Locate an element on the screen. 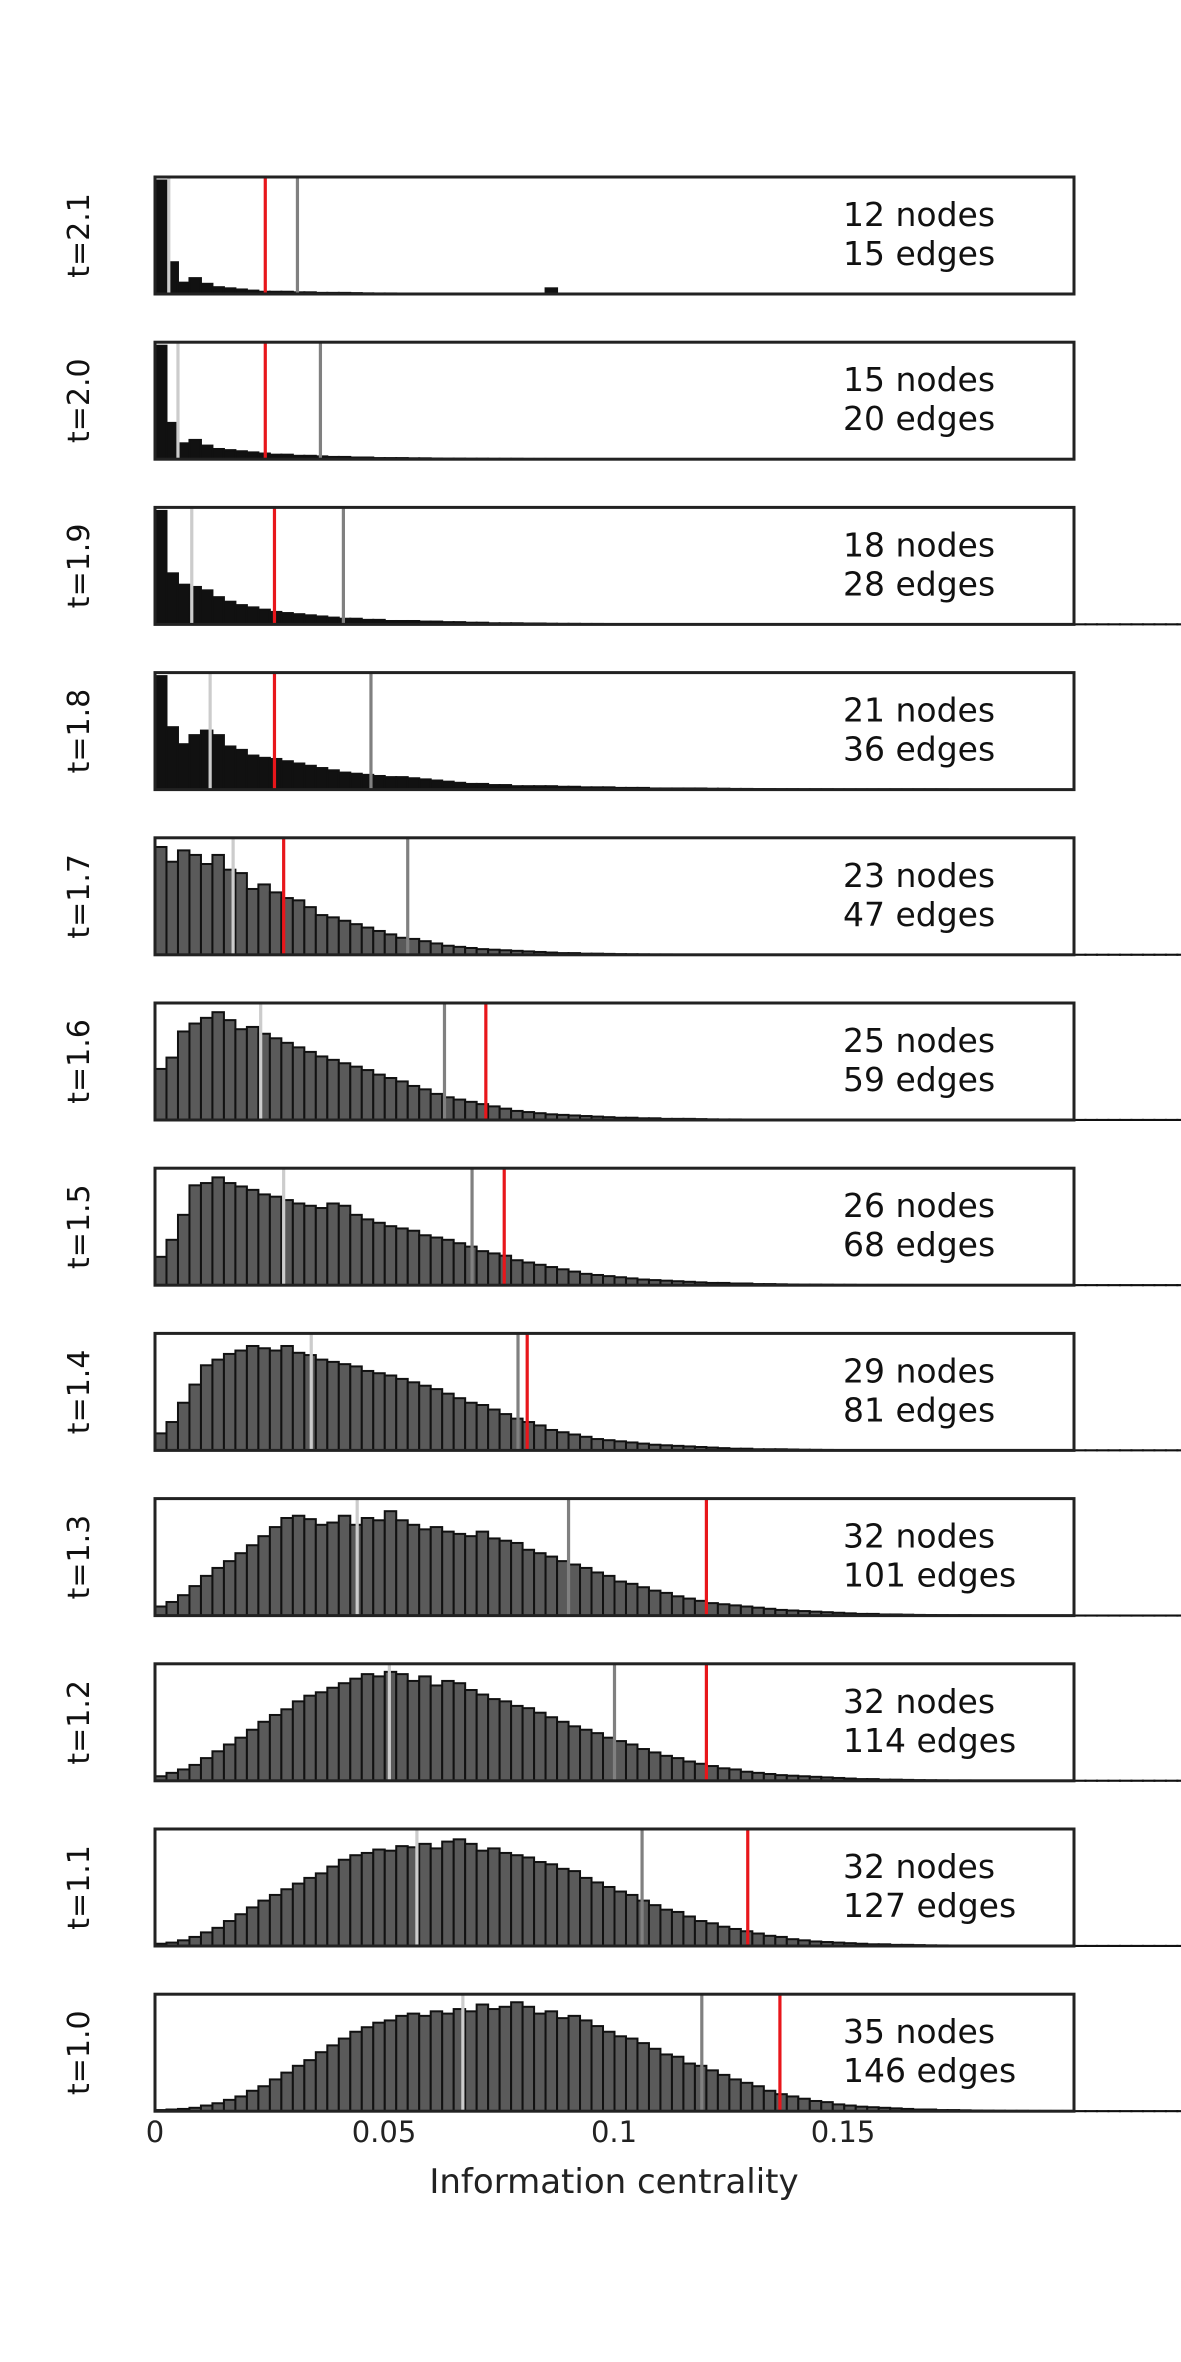 The width and height of the screenshot is (1181, 2362). x-tick-label: 0.1 is located at coordinates (614, 2132).